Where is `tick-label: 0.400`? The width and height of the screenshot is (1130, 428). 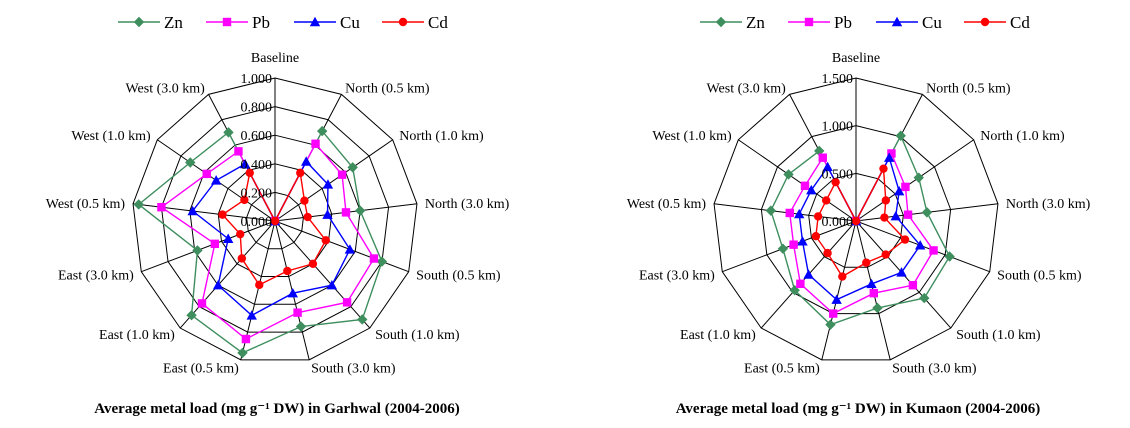
tick-label: 0.400 is located at coordinates (257, 165).